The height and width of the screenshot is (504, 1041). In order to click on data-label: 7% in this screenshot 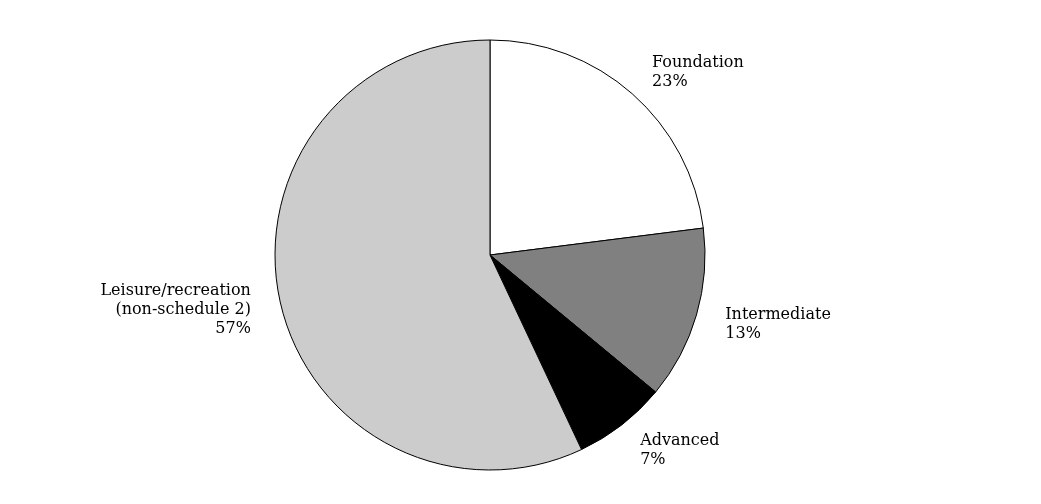, I will do `click(653, 458)`.